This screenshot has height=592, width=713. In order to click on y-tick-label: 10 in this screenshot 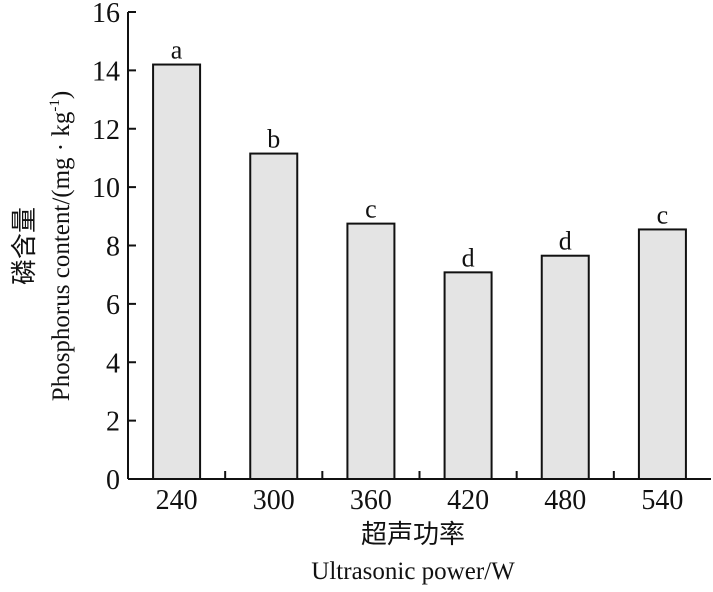, I will do `click(106, 188)`.